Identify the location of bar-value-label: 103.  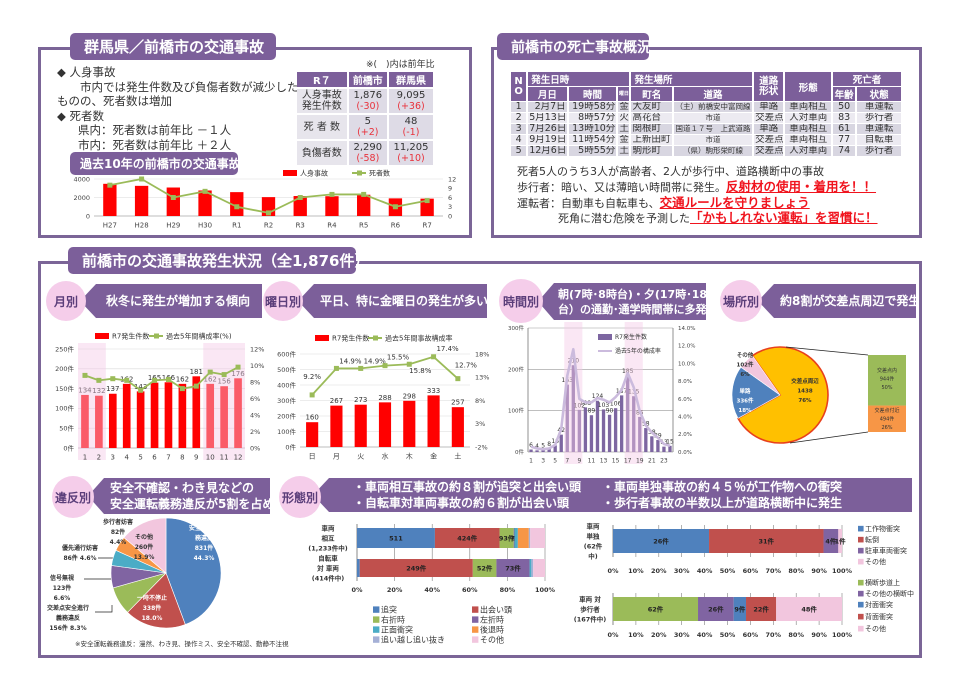
(604, 405).